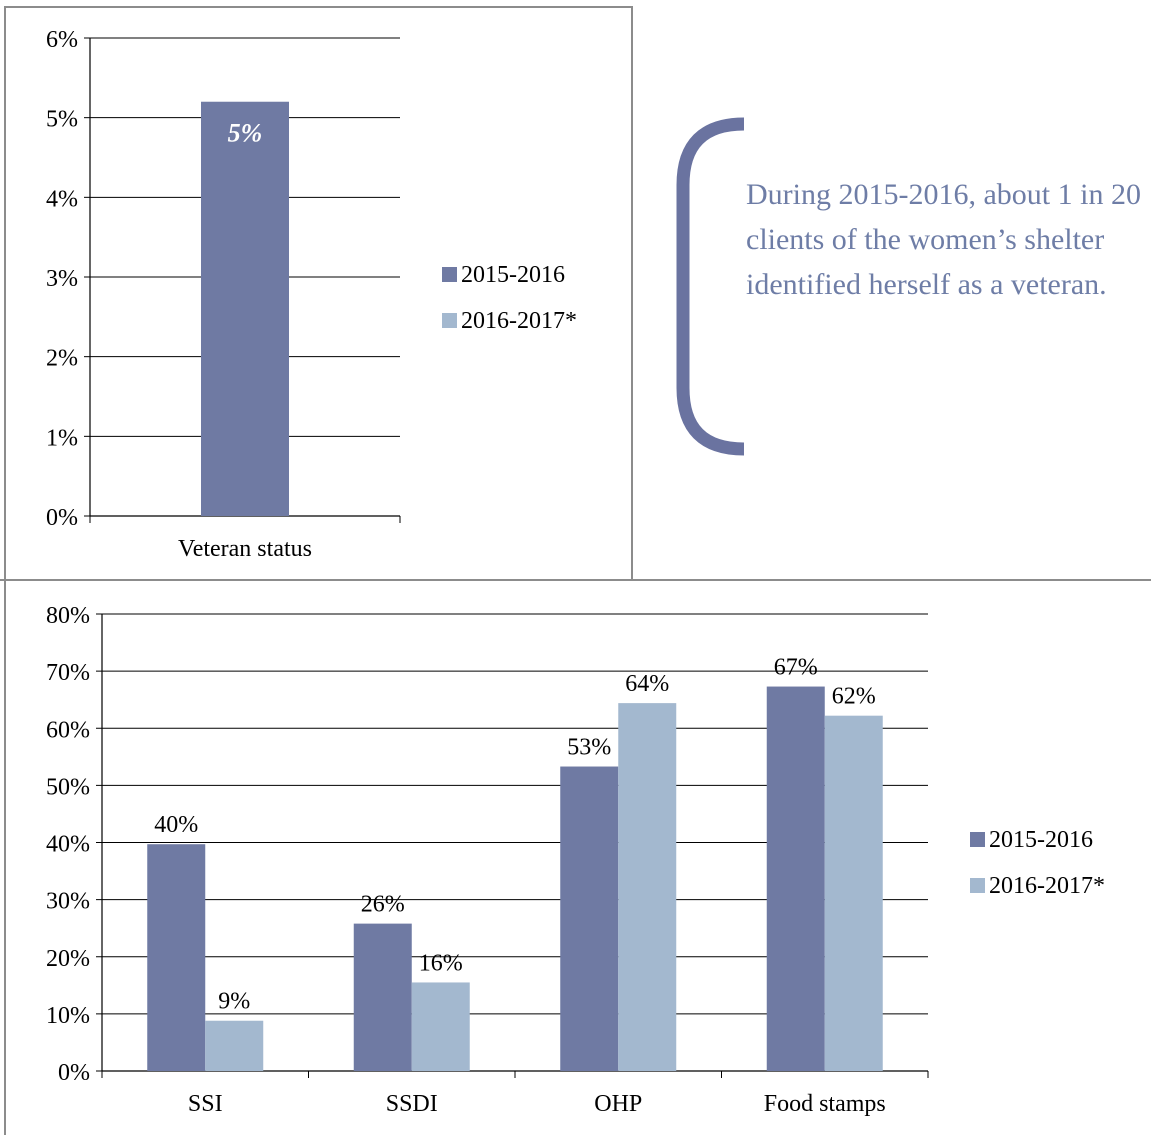 Image resolution: width=1151 pixels, height=1135 pixels. Describe the element at coordinates (68, 616) in the screenshot. I see `y-tick-label: 80%` at that location.